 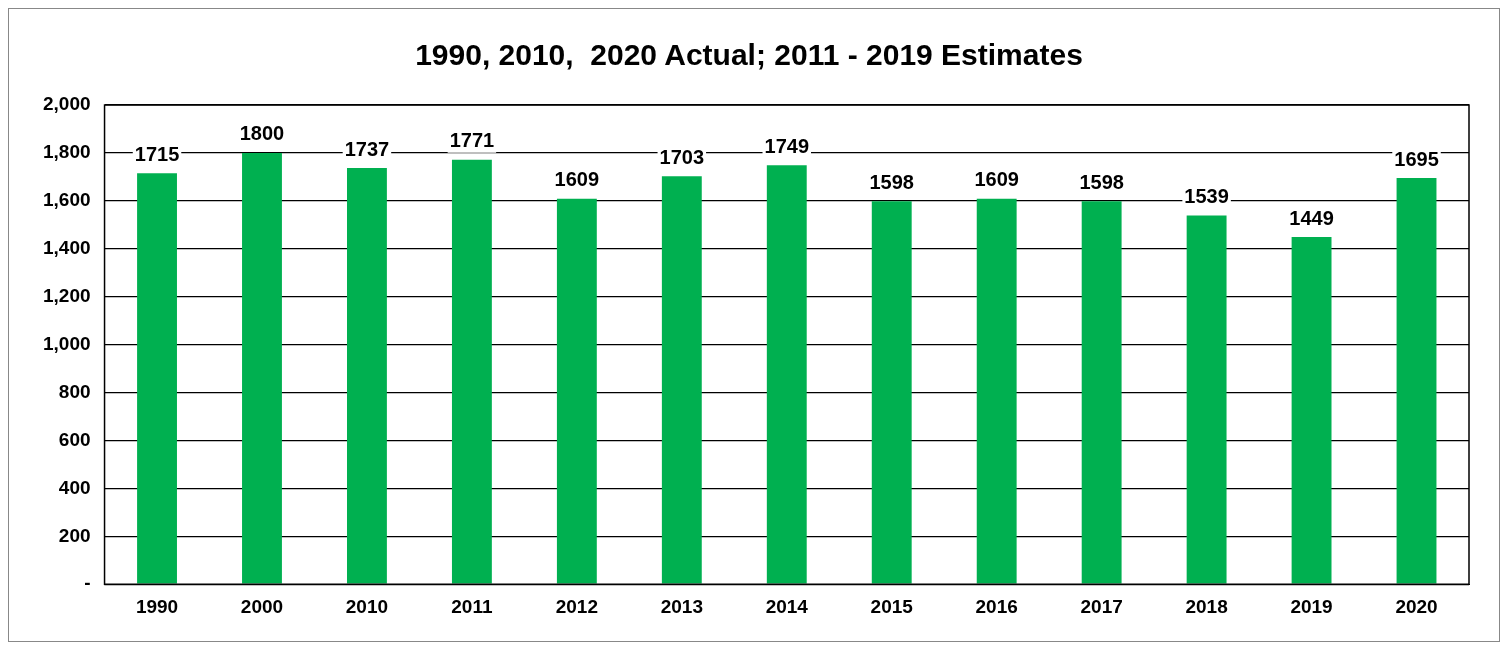 What do you see at coordinates (1311, 606) in the screenshot?
I see `x-tick-label: 2019` at bounding box center [1311, 606].